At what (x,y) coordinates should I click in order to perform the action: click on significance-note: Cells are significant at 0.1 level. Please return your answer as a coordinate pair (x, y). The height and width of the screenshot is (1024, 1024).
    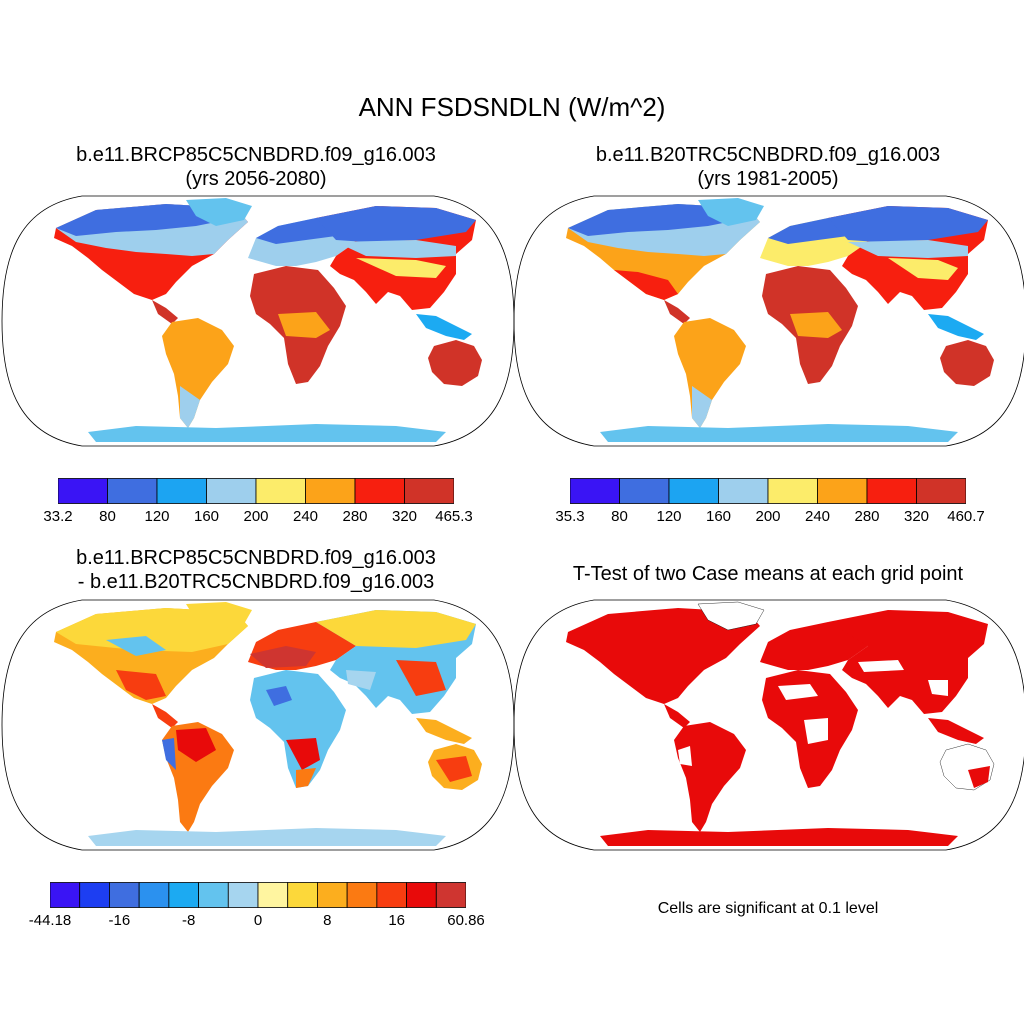
    Looking at the image, I should click on (768, 908).